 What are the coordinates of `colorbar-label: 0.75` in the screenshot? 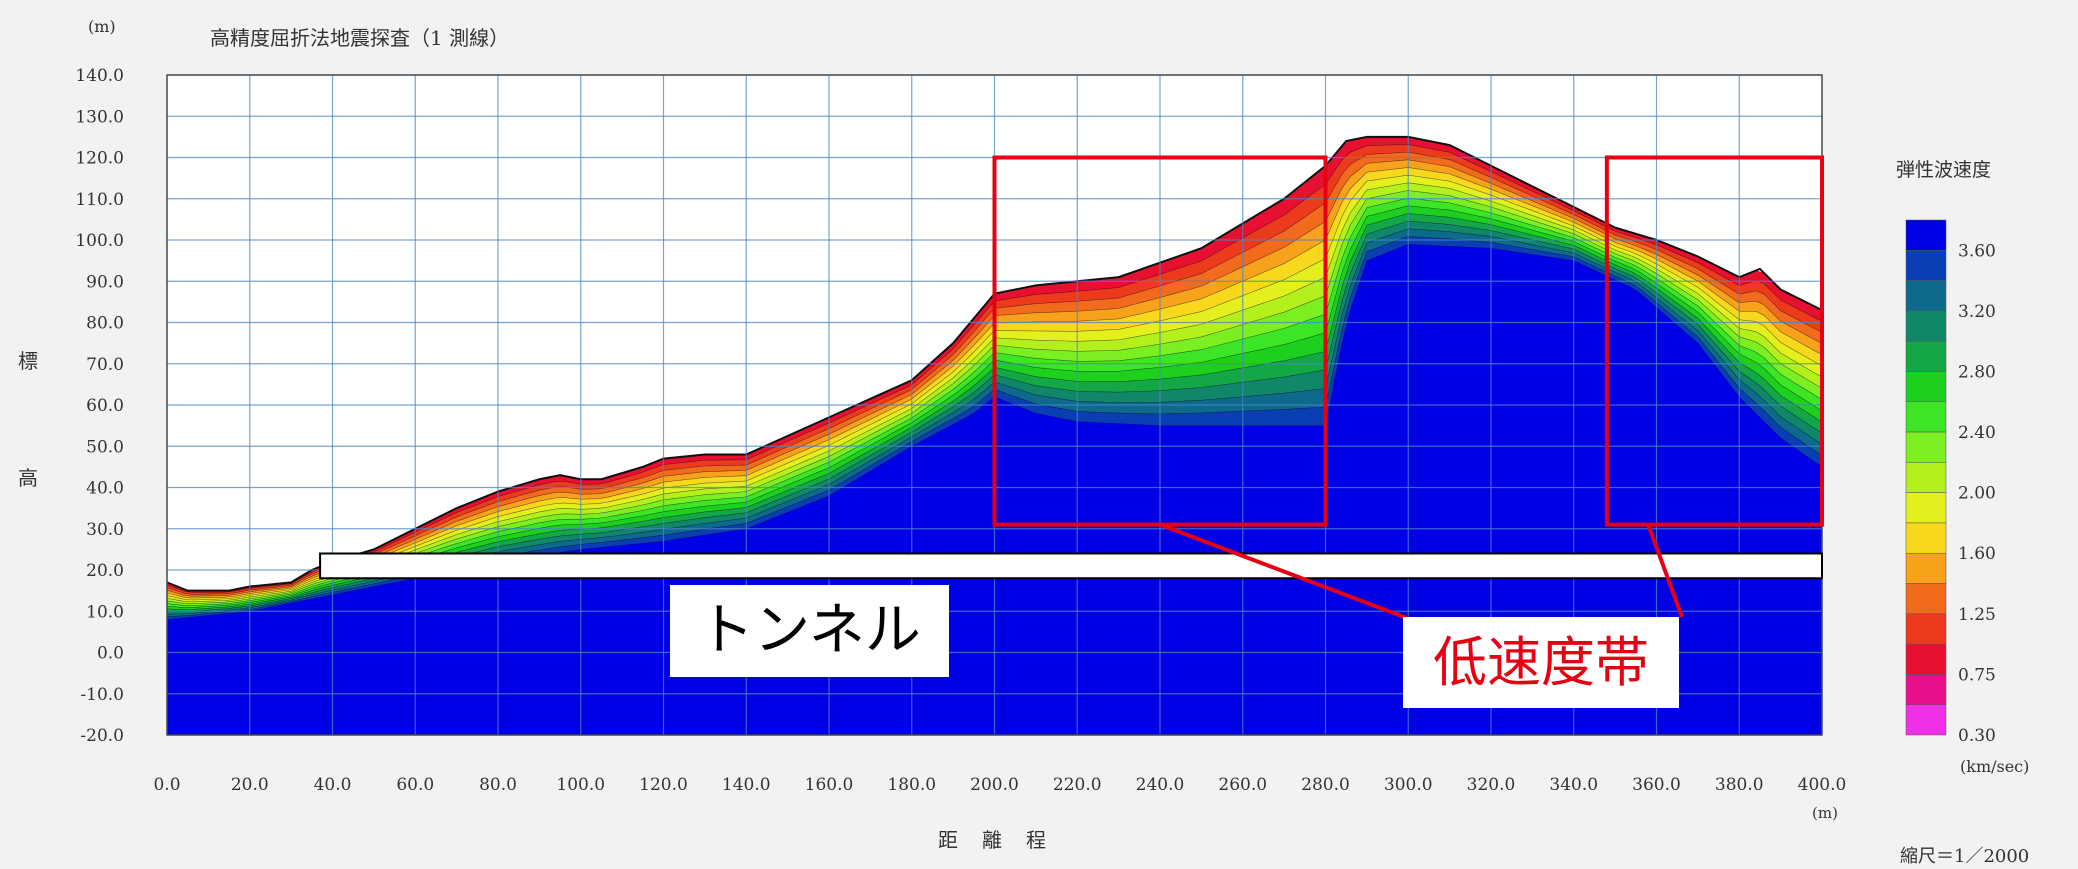 It's located at (1977, 675).